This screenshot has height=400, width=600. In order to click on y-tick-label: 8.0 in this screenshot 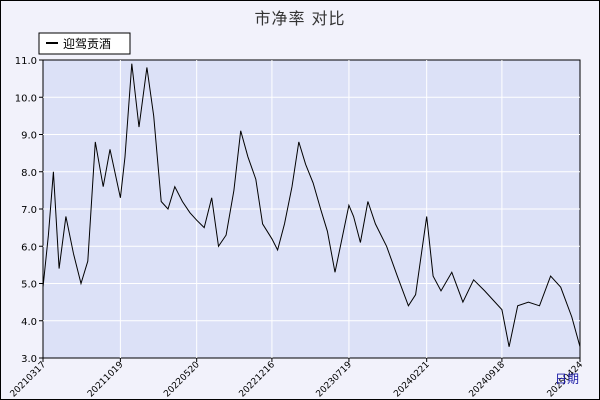, I will do `click(29, 173)`.